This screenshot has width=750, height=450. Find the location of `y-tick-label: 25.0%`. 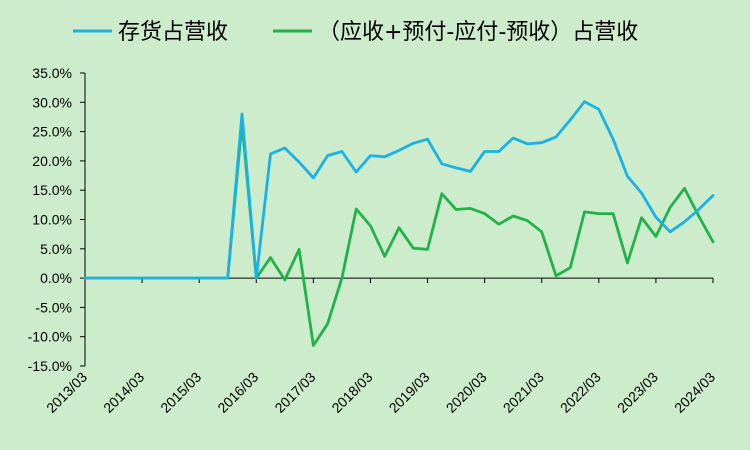

y-tick-label: 25.0% is located at coordinates (52, 132).